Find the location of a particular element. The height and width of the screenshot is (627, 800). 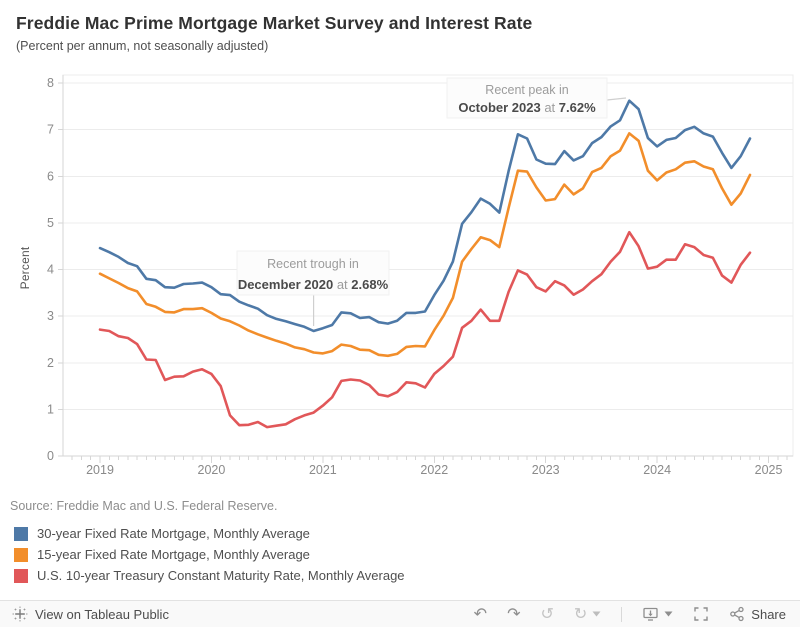

legend-swatch-15-year-icon is located at coordinates (21, 554).